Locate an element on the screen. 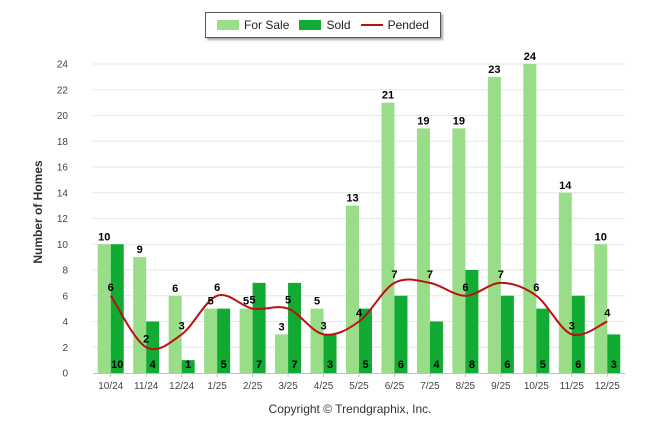 The image size is (646, 434). legend-label-sold: Sold is located at coordinates (338, 25).